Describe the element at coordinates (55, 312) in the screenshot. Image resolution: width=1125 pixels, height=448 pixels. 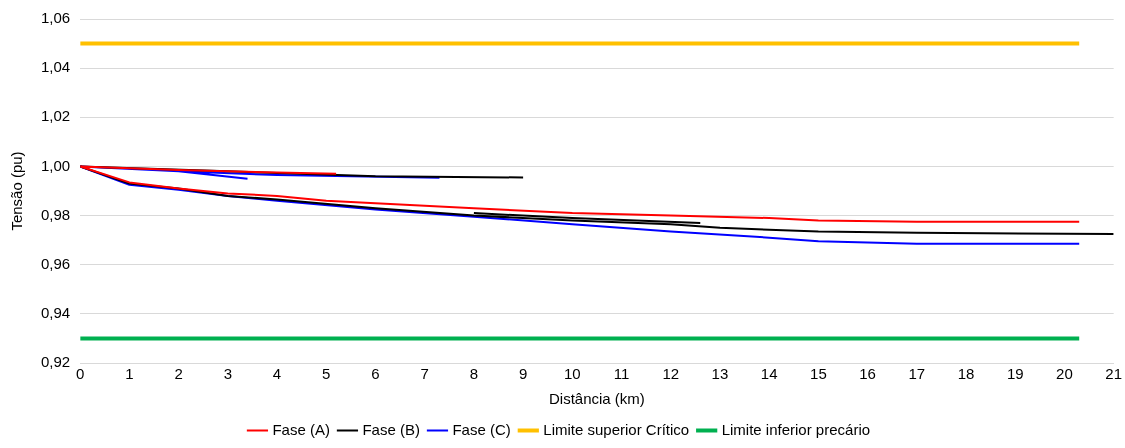
I see `y-tick-label: 0,94` at that location.